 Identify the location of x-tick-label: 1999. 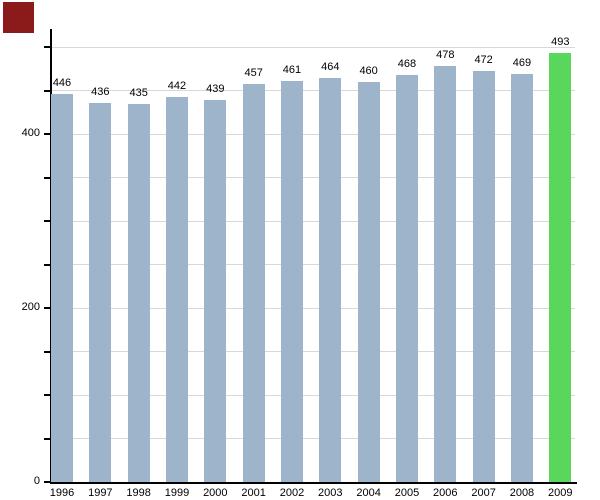
(177, 493).